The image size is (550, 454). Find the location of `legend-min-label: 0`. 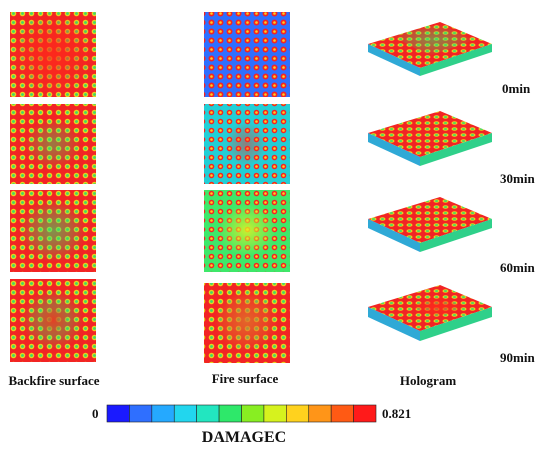

legend-min-label: 0 is located at coordinates (95, 413).